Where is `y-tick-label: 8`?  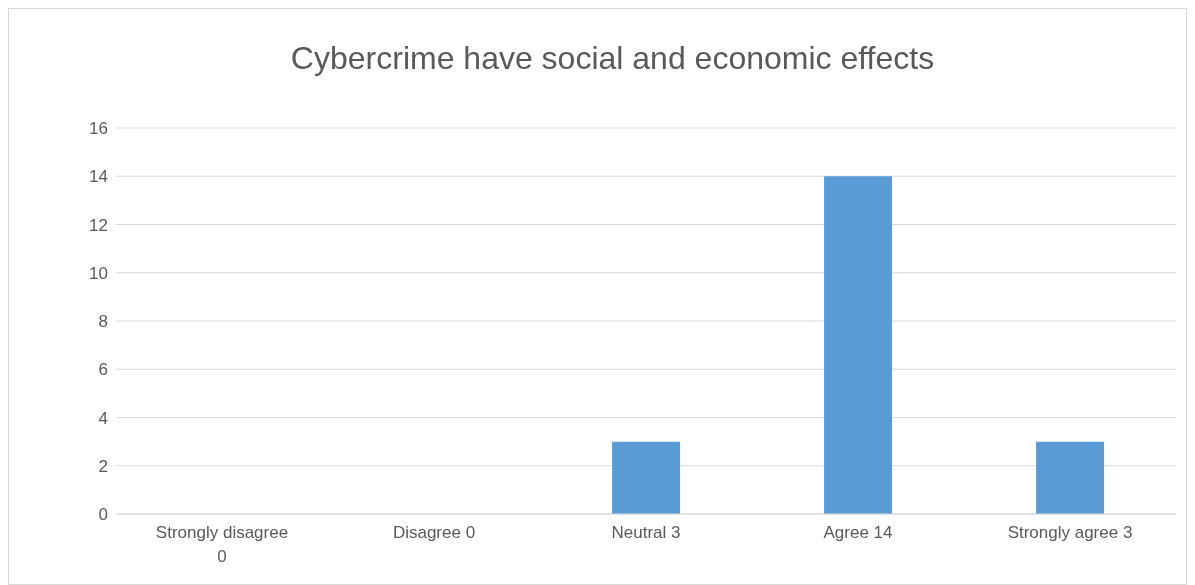 y-tick-label: 8 is located at coordinates (103, 322).